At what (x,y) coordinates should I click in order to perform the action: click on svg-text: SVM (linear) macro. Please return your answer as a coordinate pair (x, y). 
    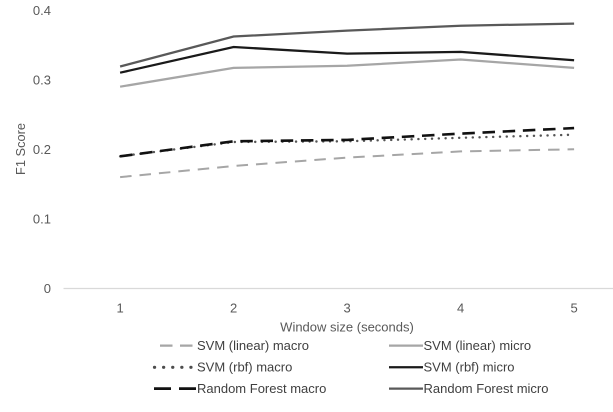
    Looking at the image, I should click on (253, 345).